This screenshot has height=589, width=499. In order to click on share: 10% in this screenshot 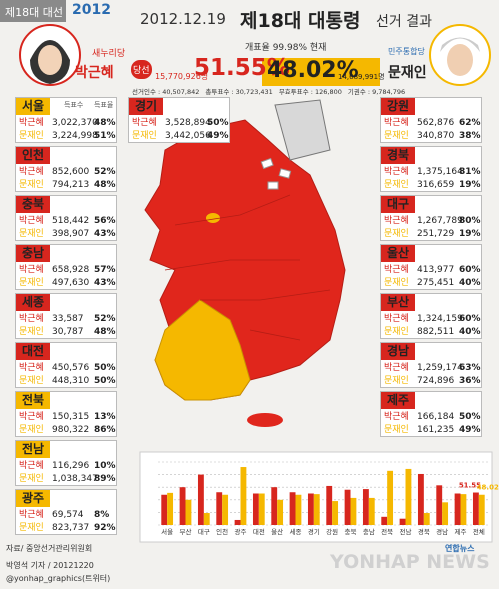, I will do `click(105, 466)`.